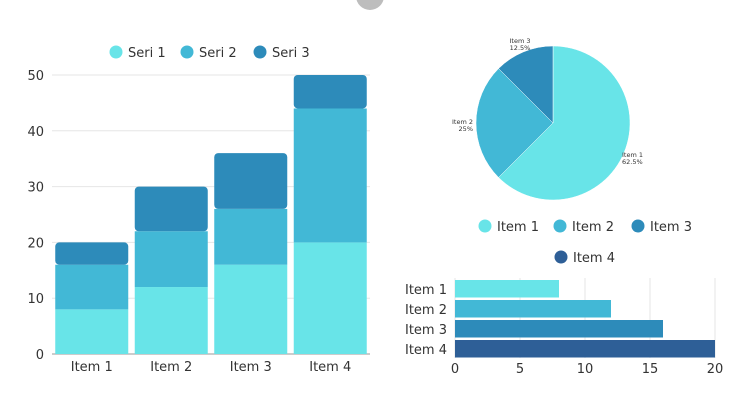 The height and width of the screenshot is (405, 750). What do you see at coordinates (251, 367) in the screenshot?
I see `x-tick-label: Item 3` at bounding box center [251, 367].